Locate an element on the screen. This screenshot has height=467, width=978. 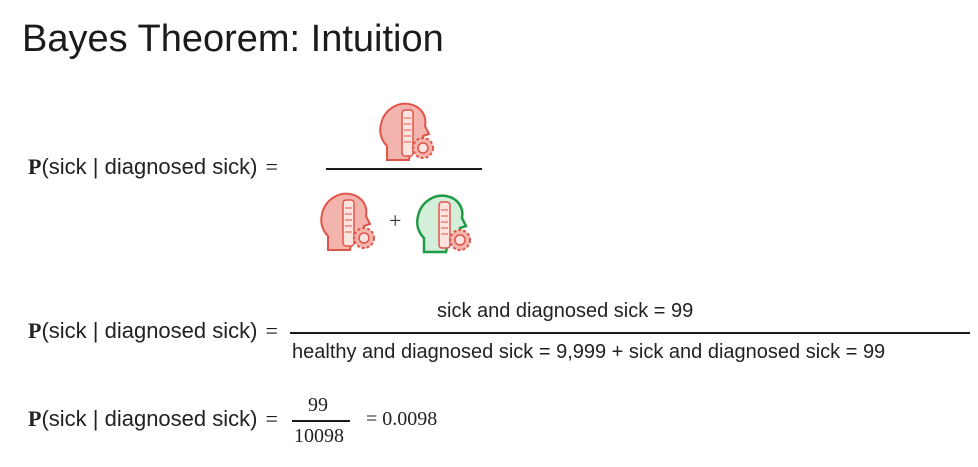
fraction-denominator-3: 10098 is located at coordinates (319, 436).